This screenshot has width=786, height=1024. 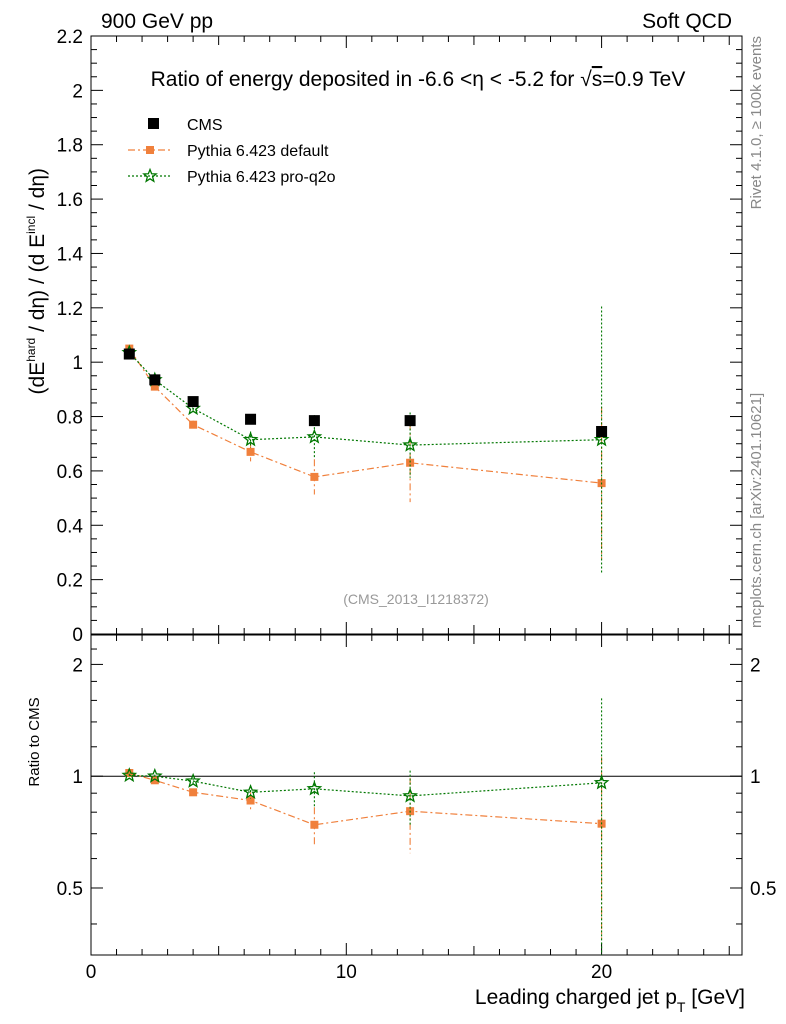 What do you see at coordinates (763, 889) in the screenshot?
I see `ratio-y-tick-label-right: 0.5` at bounding box center [763, 889].